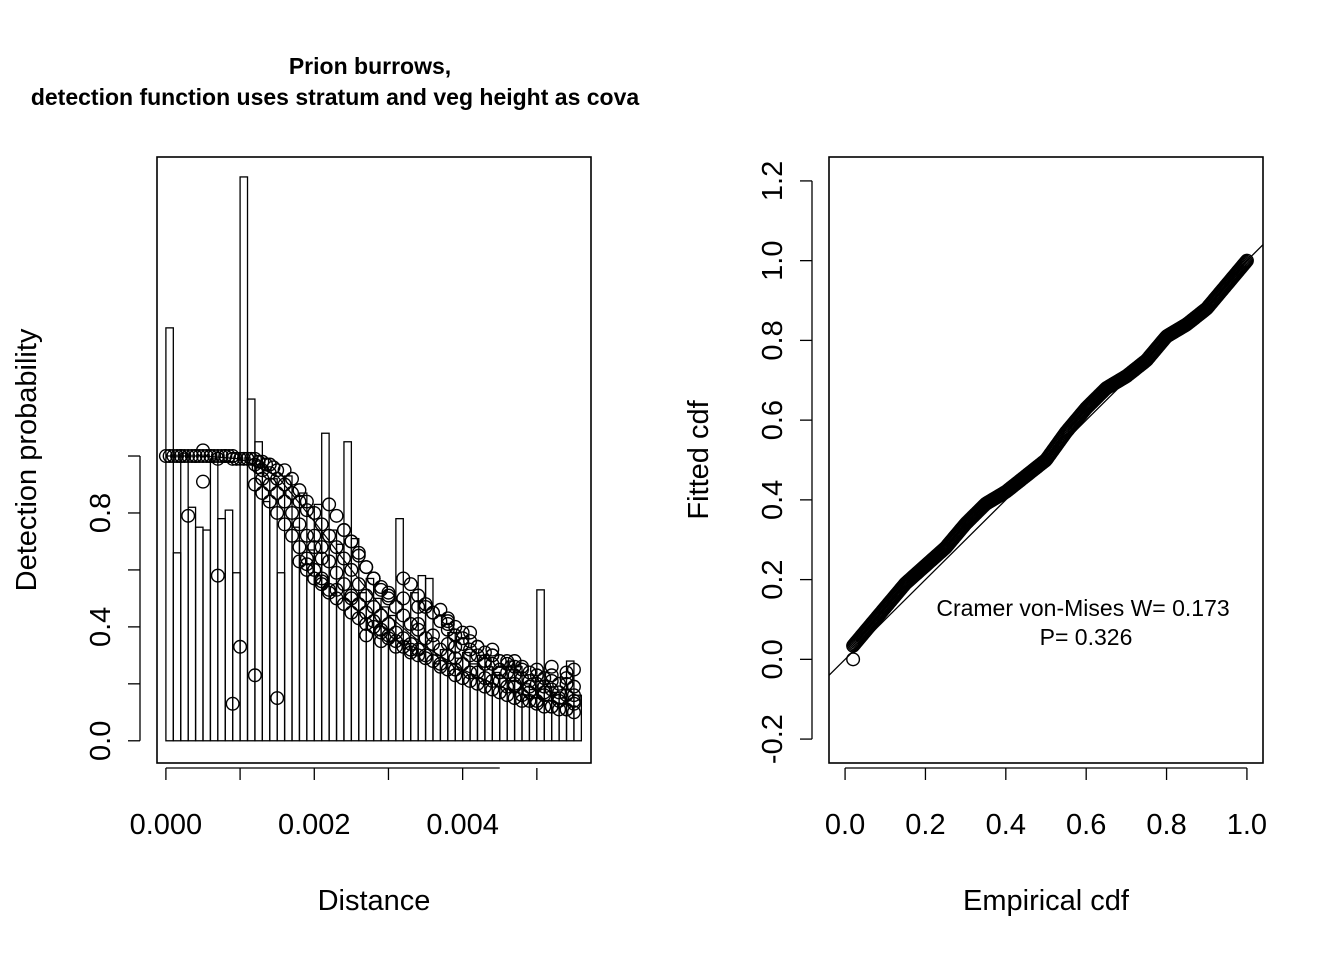 Image resolution: width=1344 pixels, height=960 pixels. What do you see at coordinates (699, 459) in the screenshot?
I see `y-axis-label: Fitted cdf` at bounding box center [699, 459].